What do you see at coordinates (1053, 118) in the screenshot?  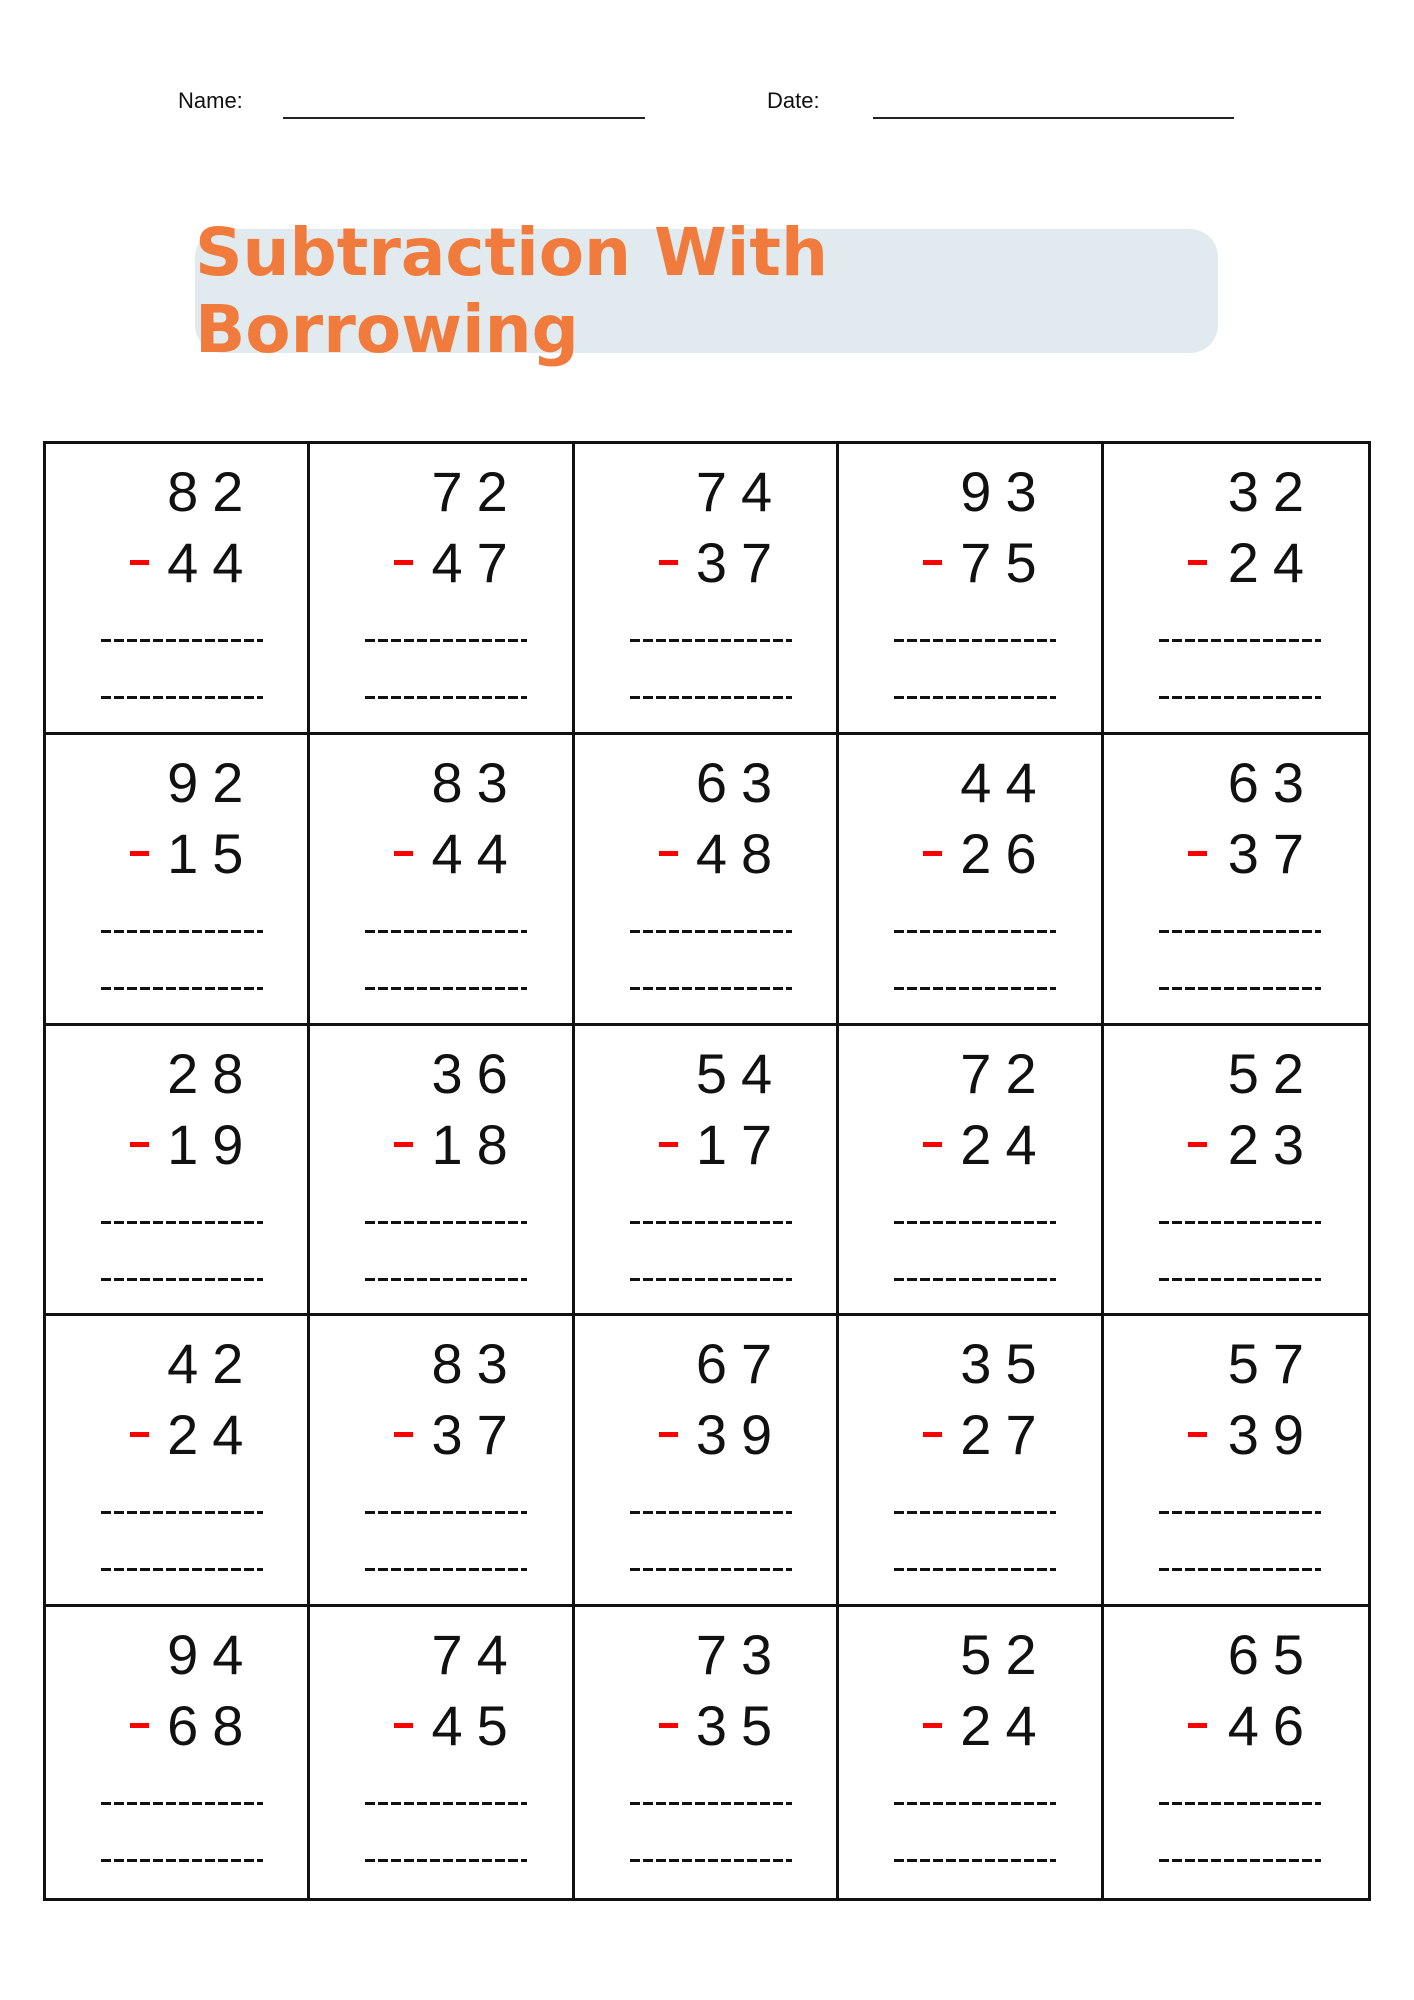 I see `date-field` at bounding box center [1053, 118].